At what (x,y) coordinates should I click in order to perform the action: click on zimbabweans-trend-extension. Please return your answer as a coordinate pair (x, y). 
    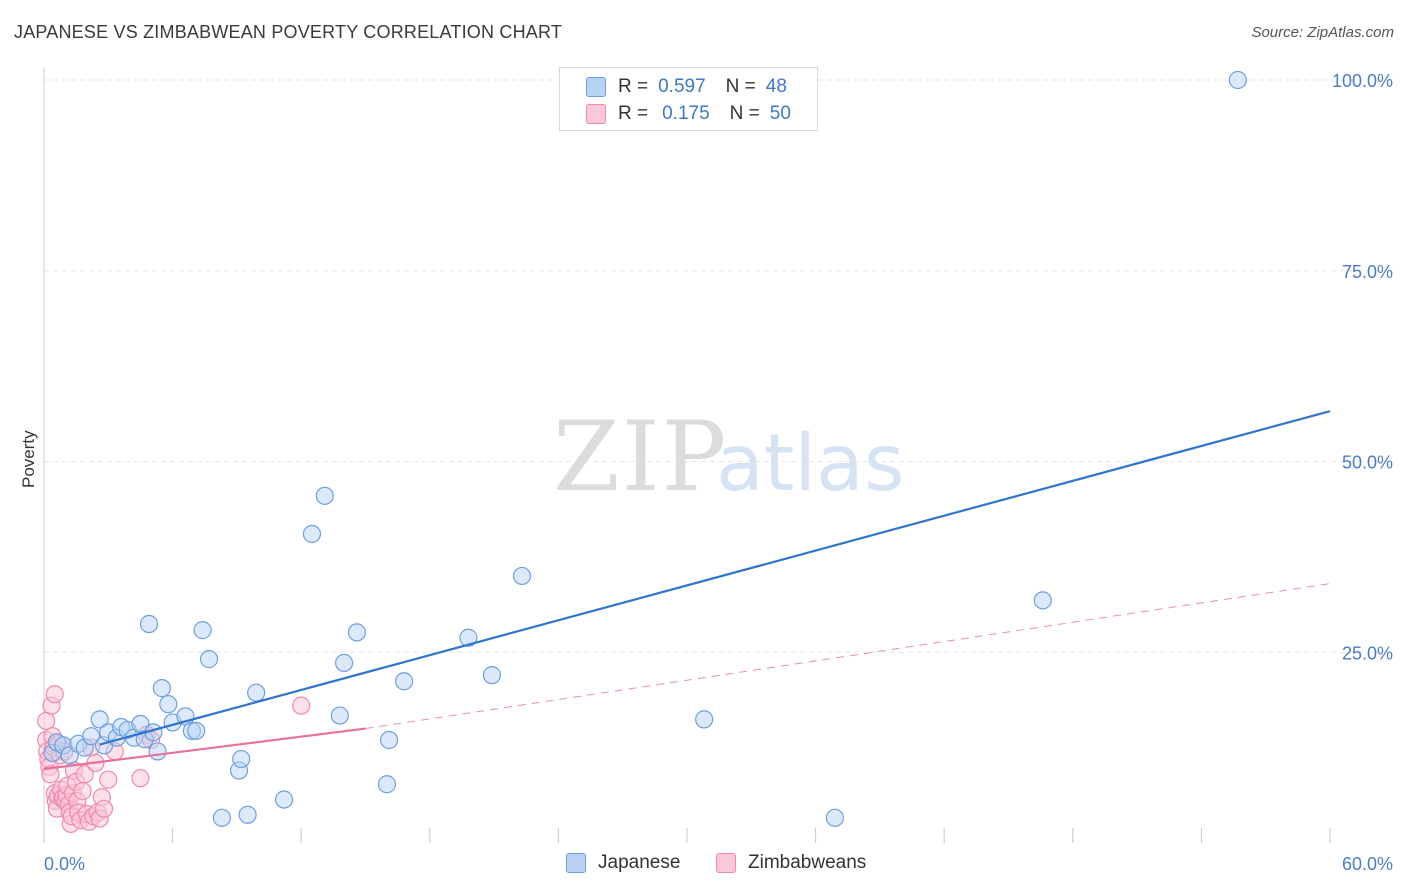
    Looking at the image, I should click on (848, 656).